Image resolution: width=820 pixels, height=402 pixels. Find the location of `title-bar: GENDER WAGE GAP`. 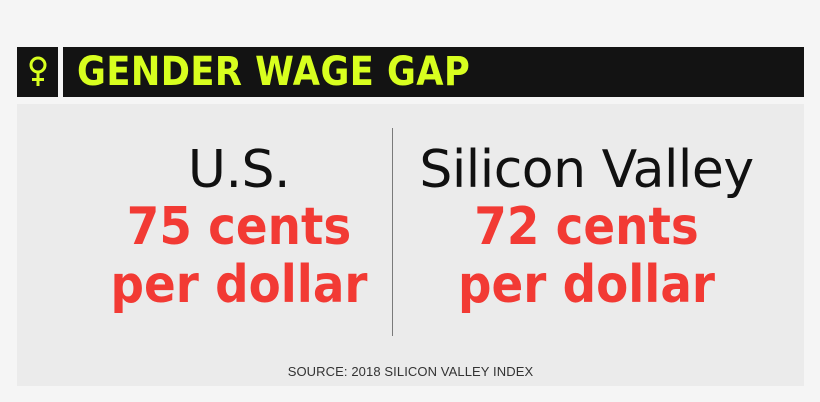

title-bar: GENDER WAGE GAP is located at coordinates (433, 72).